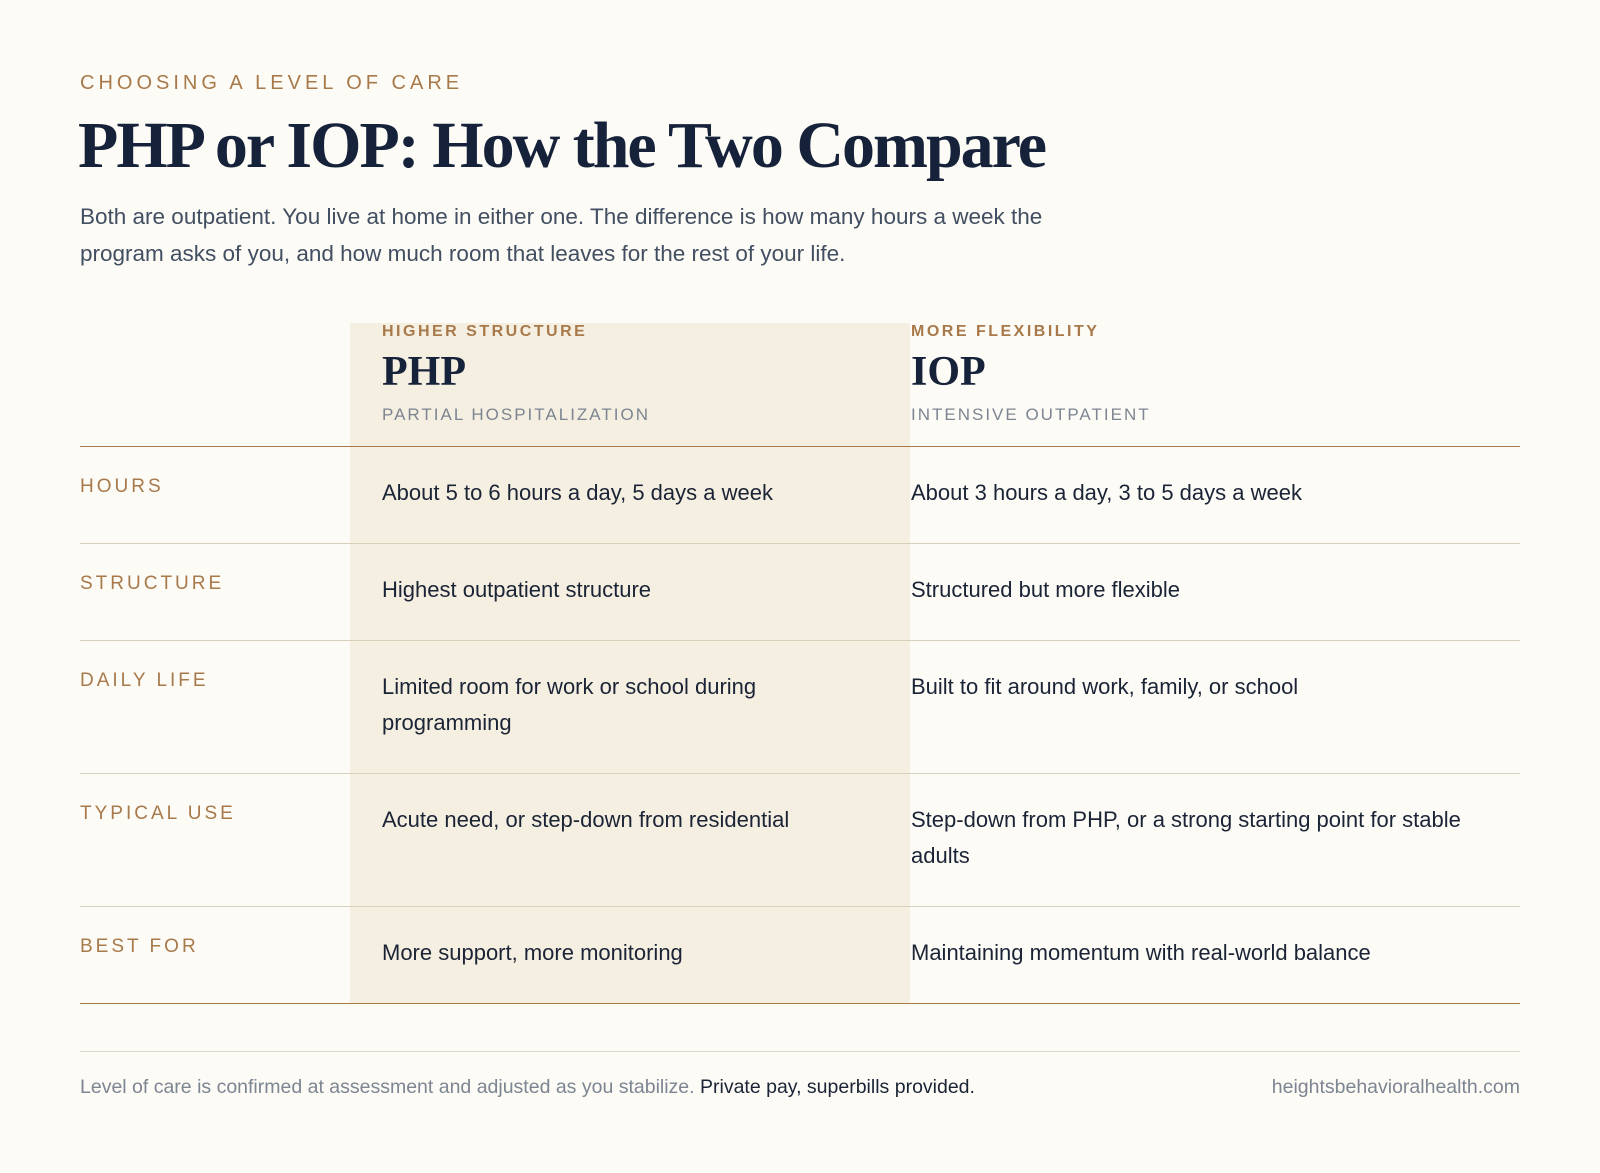 The height and width of the screenshot is (1173, 1600). I want to click on php-abbreviation: PHP, so click(424, 372).